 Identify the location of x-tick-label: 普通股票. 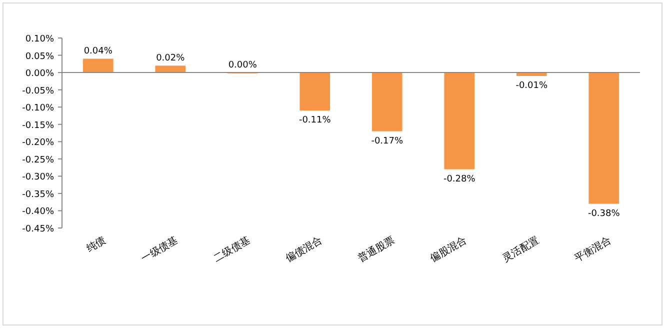
(376, 249).